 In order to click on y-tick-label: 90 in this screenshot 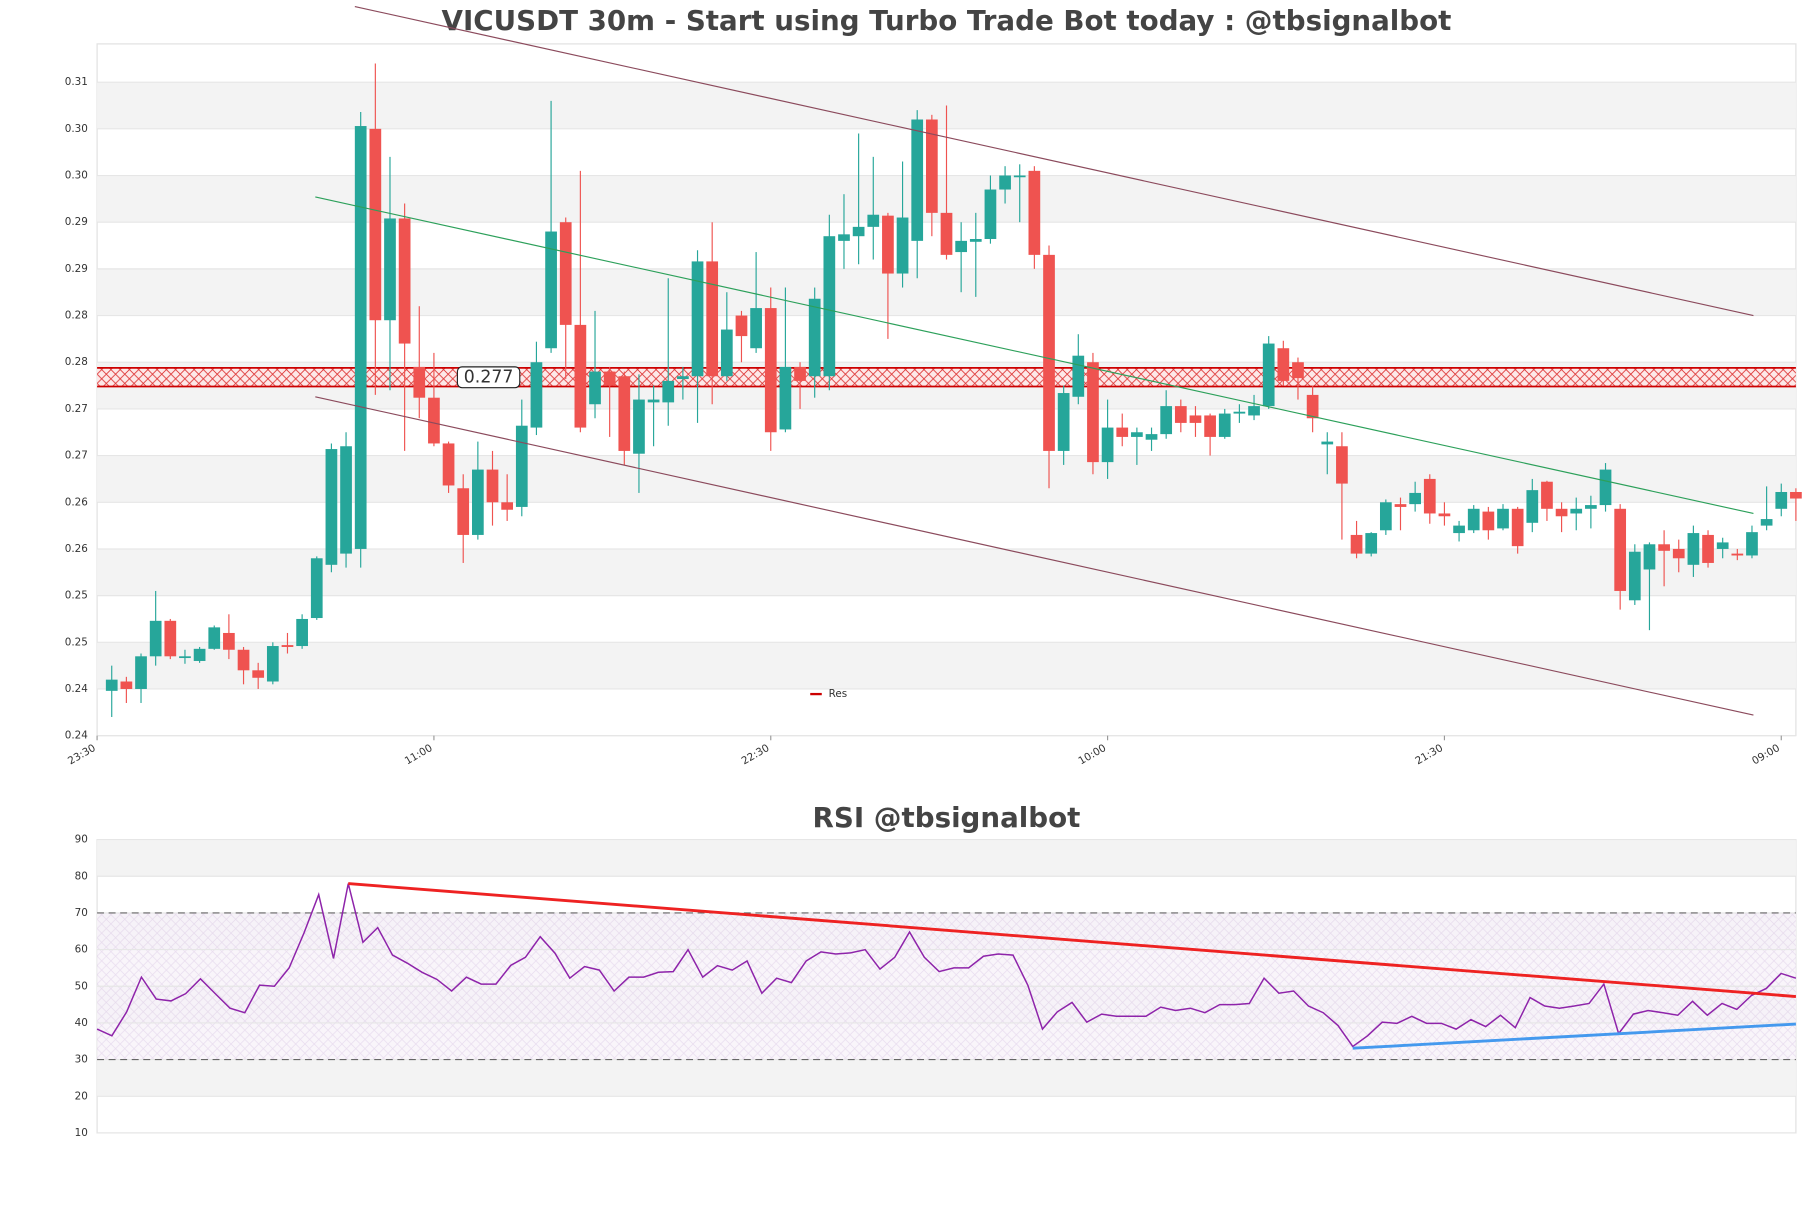, I will do `click(81, 840)`.